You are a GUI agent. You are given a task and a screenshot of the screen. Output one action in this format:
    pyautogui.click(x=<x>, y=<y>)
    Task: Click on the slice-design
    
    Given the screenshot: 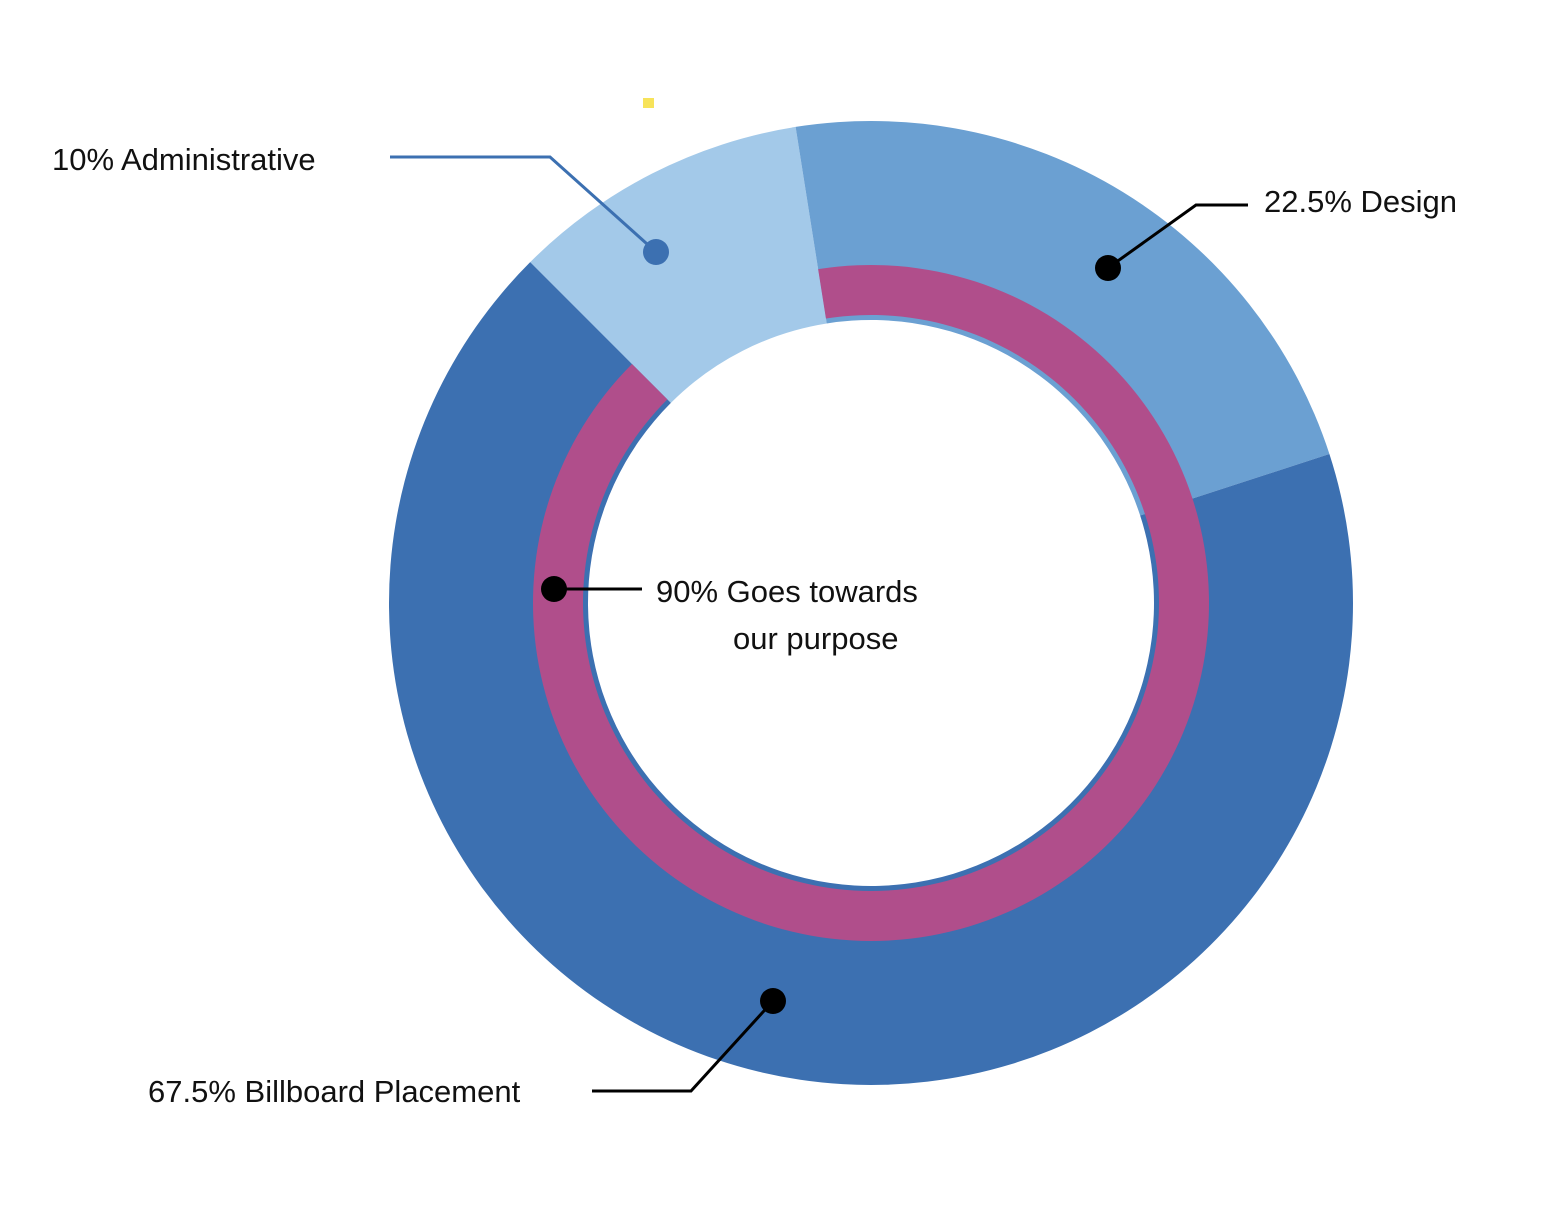 What is the action you would take?
    pyautogui.click(x=1062, y=318)
    